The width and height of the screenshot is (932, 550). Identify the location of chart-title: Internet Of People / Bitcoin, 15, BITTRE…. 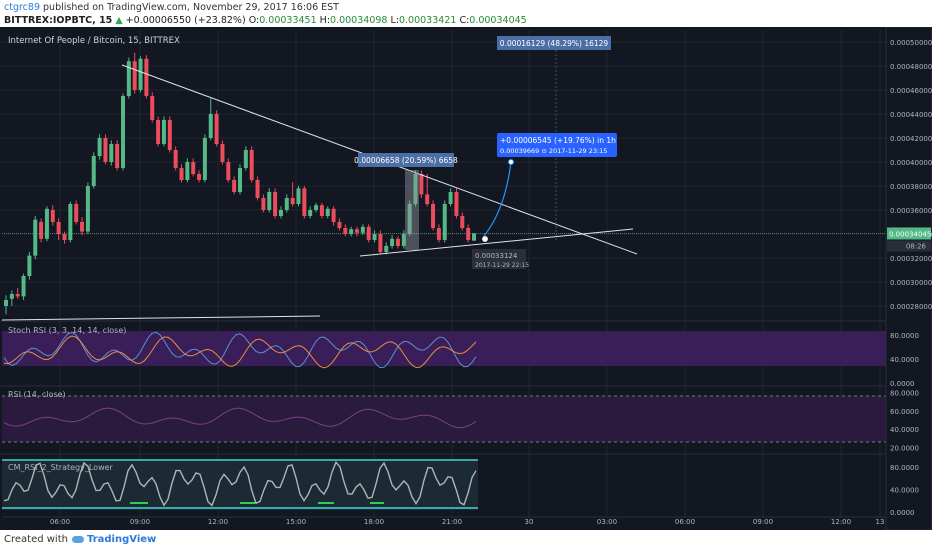
(94, 41).